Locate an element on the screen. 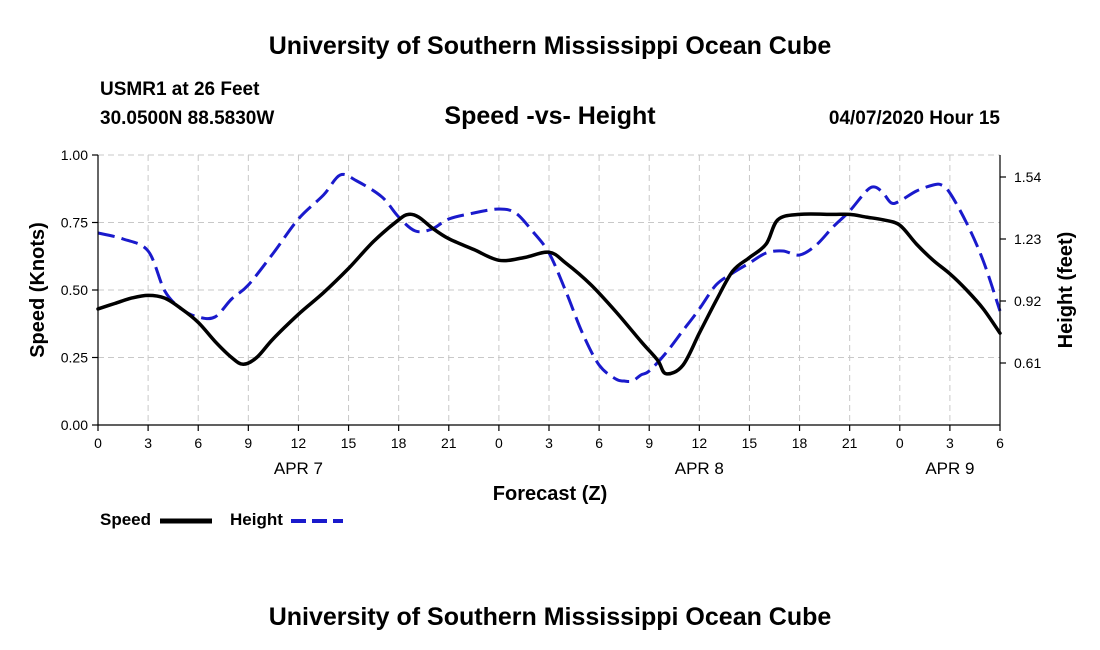 The width and height of the screenshot is (1100, 650). day-label: APR 8 is located at coordinates (699, 468).